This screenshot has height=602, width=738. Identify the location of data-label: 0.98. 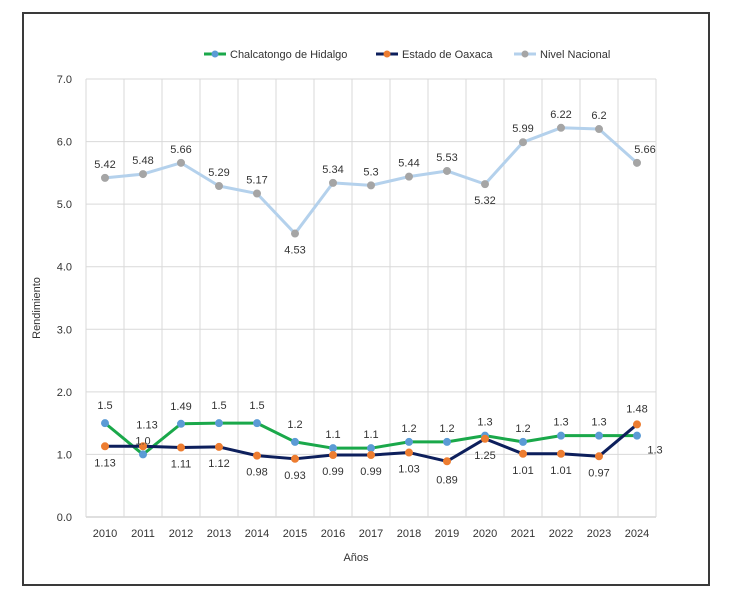
(256, 473).